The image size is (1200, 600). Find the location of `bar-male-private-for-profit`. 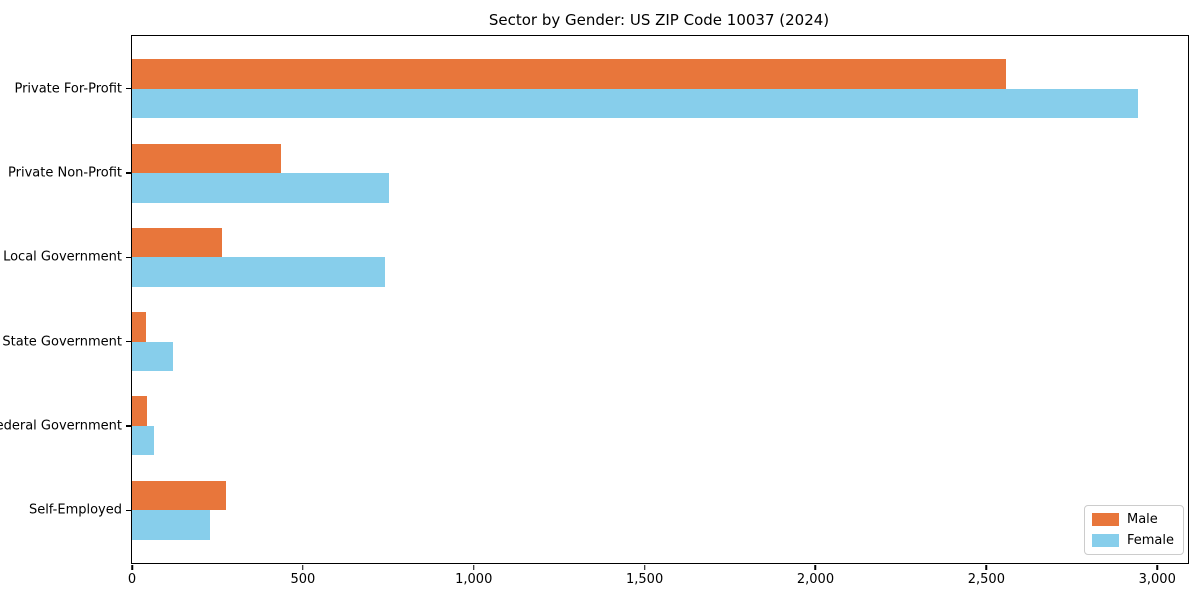

bar-male-private-for-profit is located at coordinates (569, 74).